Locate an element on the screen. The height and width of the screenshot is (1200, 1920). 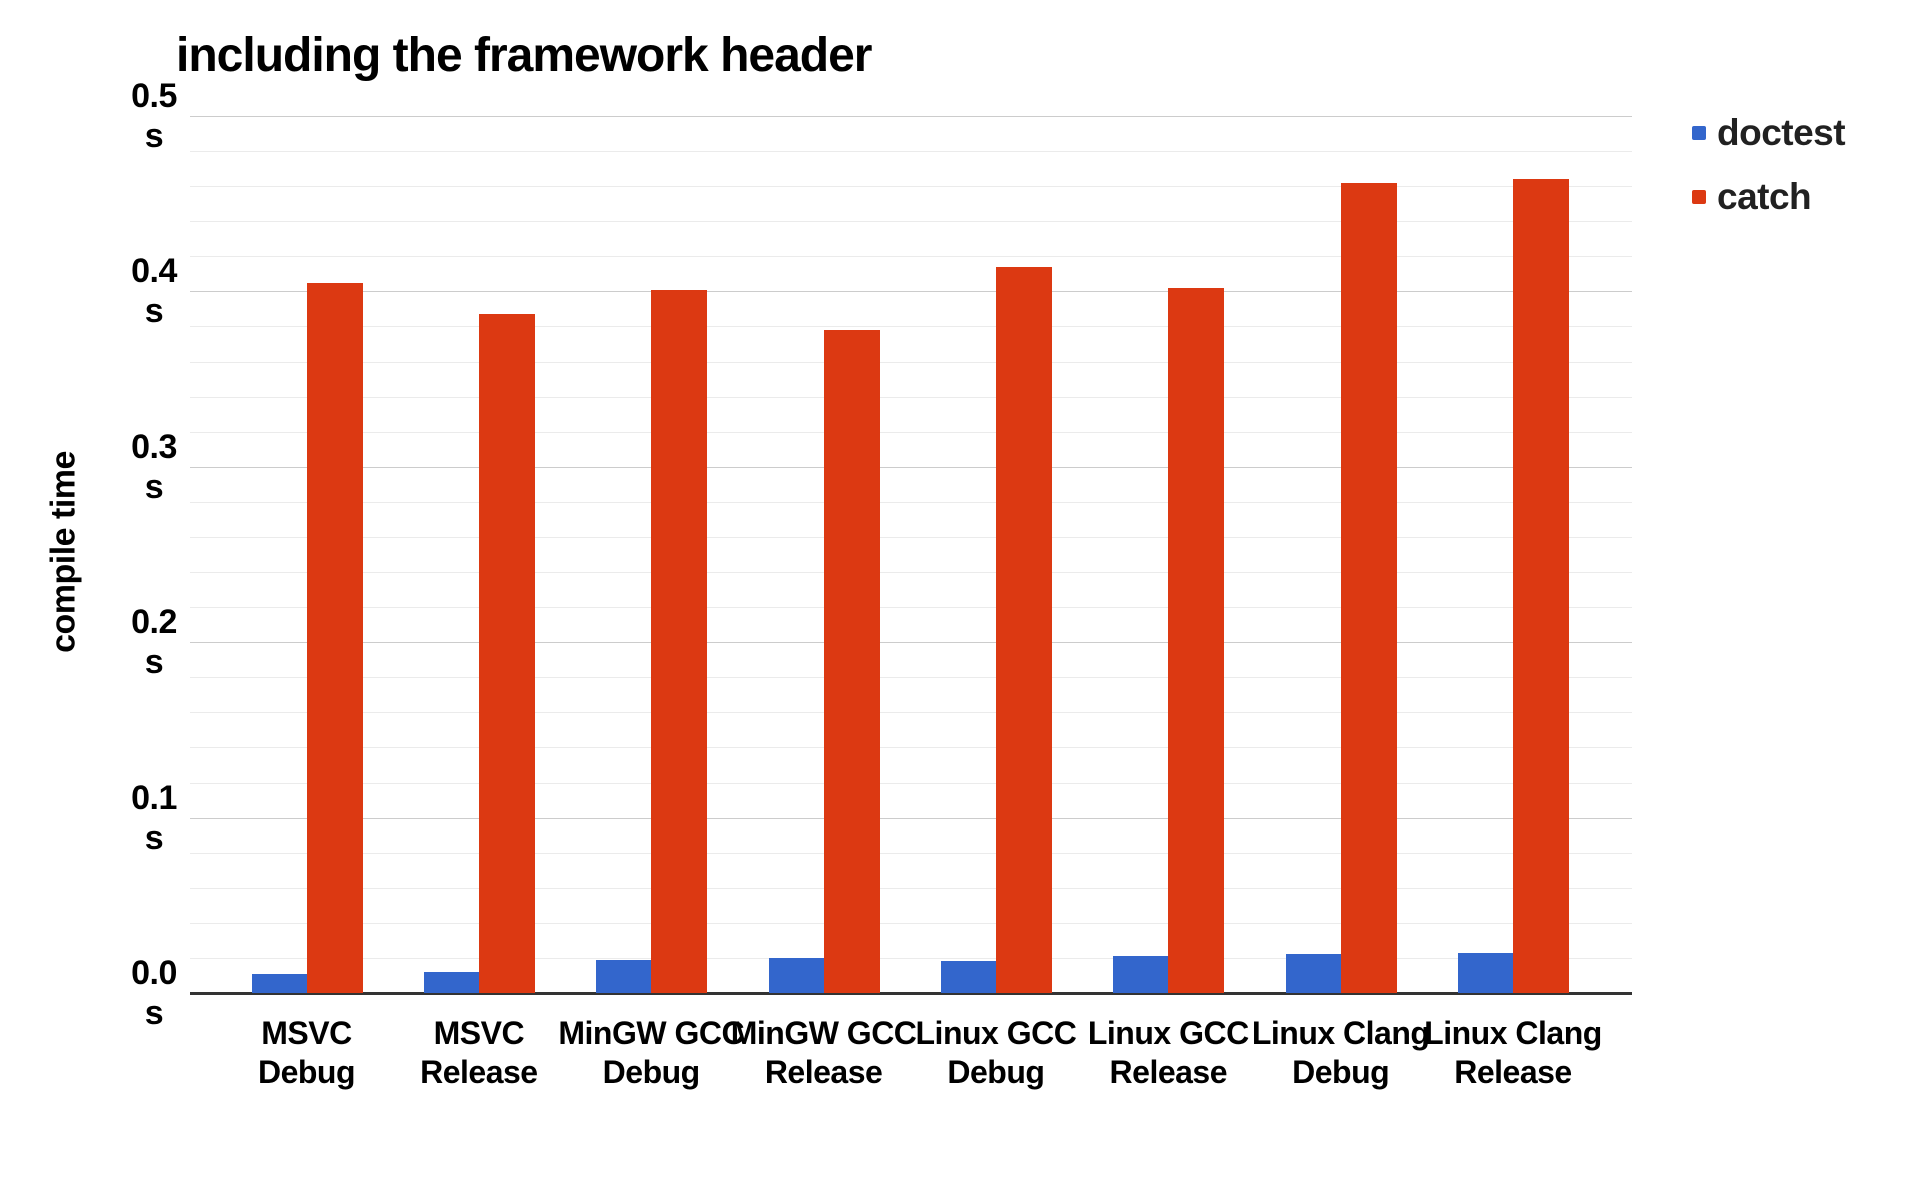
chart-title: including the framework header is located at coordinates (524, 55).